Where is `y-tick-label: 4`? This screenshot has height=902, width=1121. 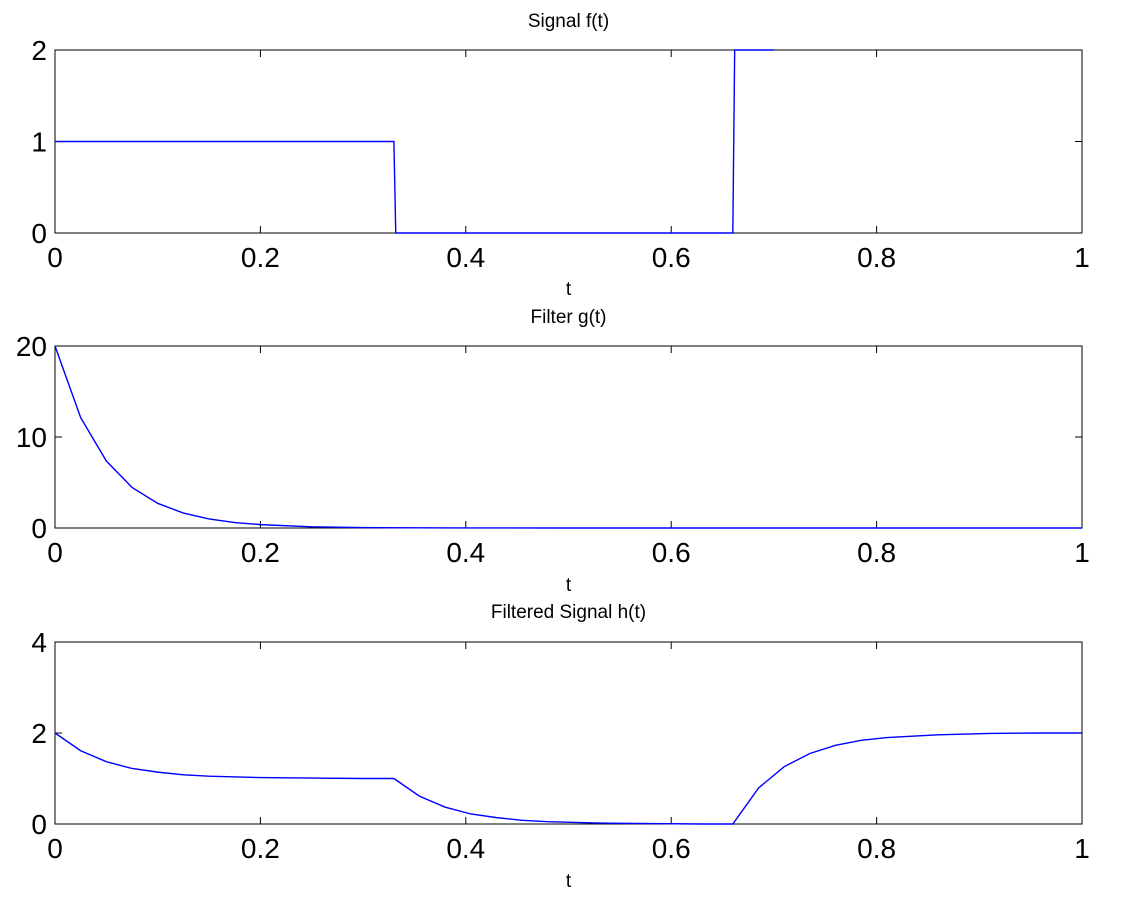
y-tick-label: 4 is located at coordinates (39, 642).